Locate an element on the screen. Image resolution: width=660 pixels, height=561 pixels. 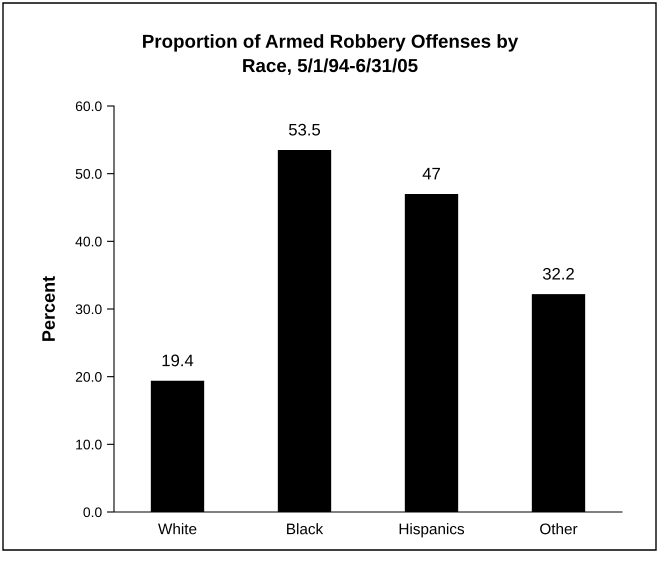
chart-title: Proportion of Armed Robbery Offenses by Race, 5/1/94-6/31/05 is located at coordinates (330, 54).